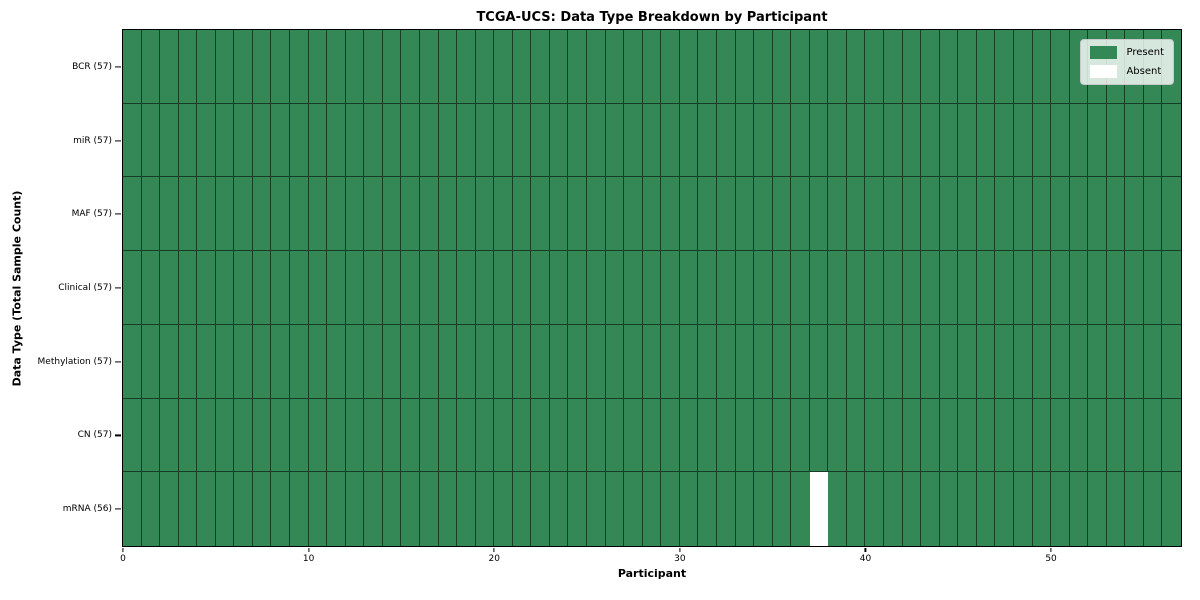  I want to click on x-tick-label: 20, so click(494, 559).